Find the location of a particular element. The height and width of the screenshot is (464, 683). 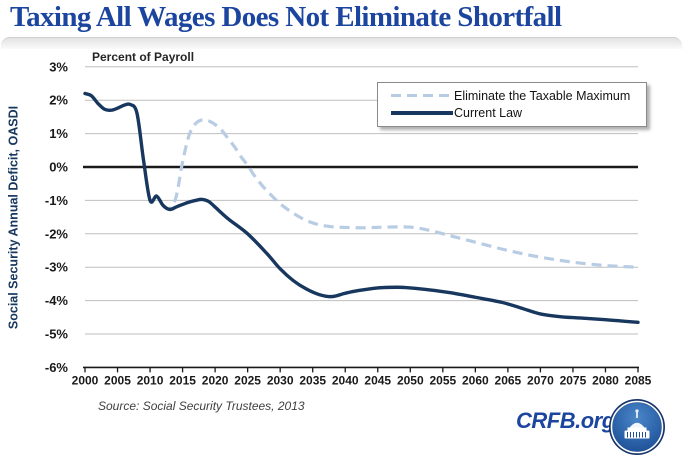

svg-text: 2045 is located at coordinates (377, 380).